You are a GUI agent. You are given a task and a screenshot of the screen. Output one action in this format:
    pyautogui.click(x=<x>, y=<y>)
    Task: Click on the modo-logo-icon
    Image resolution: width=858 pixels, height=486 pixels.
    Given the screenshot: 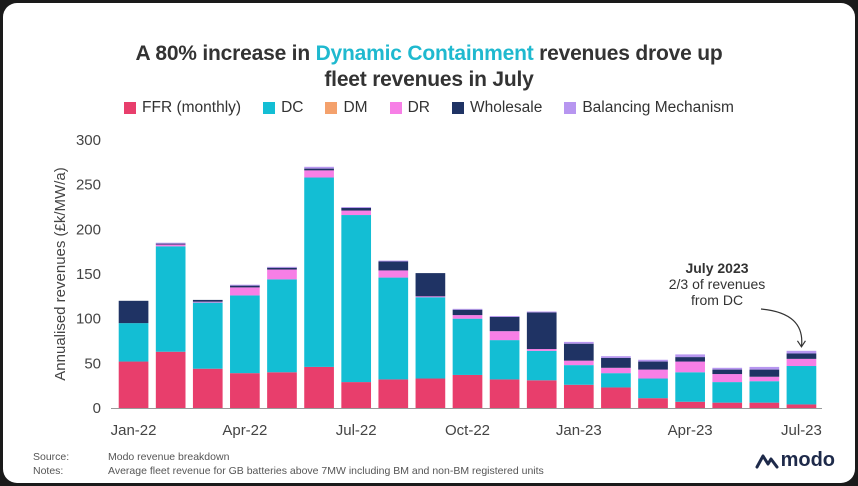 What is the action you would take?
    pyautogui.click(x=767, y=461)
    